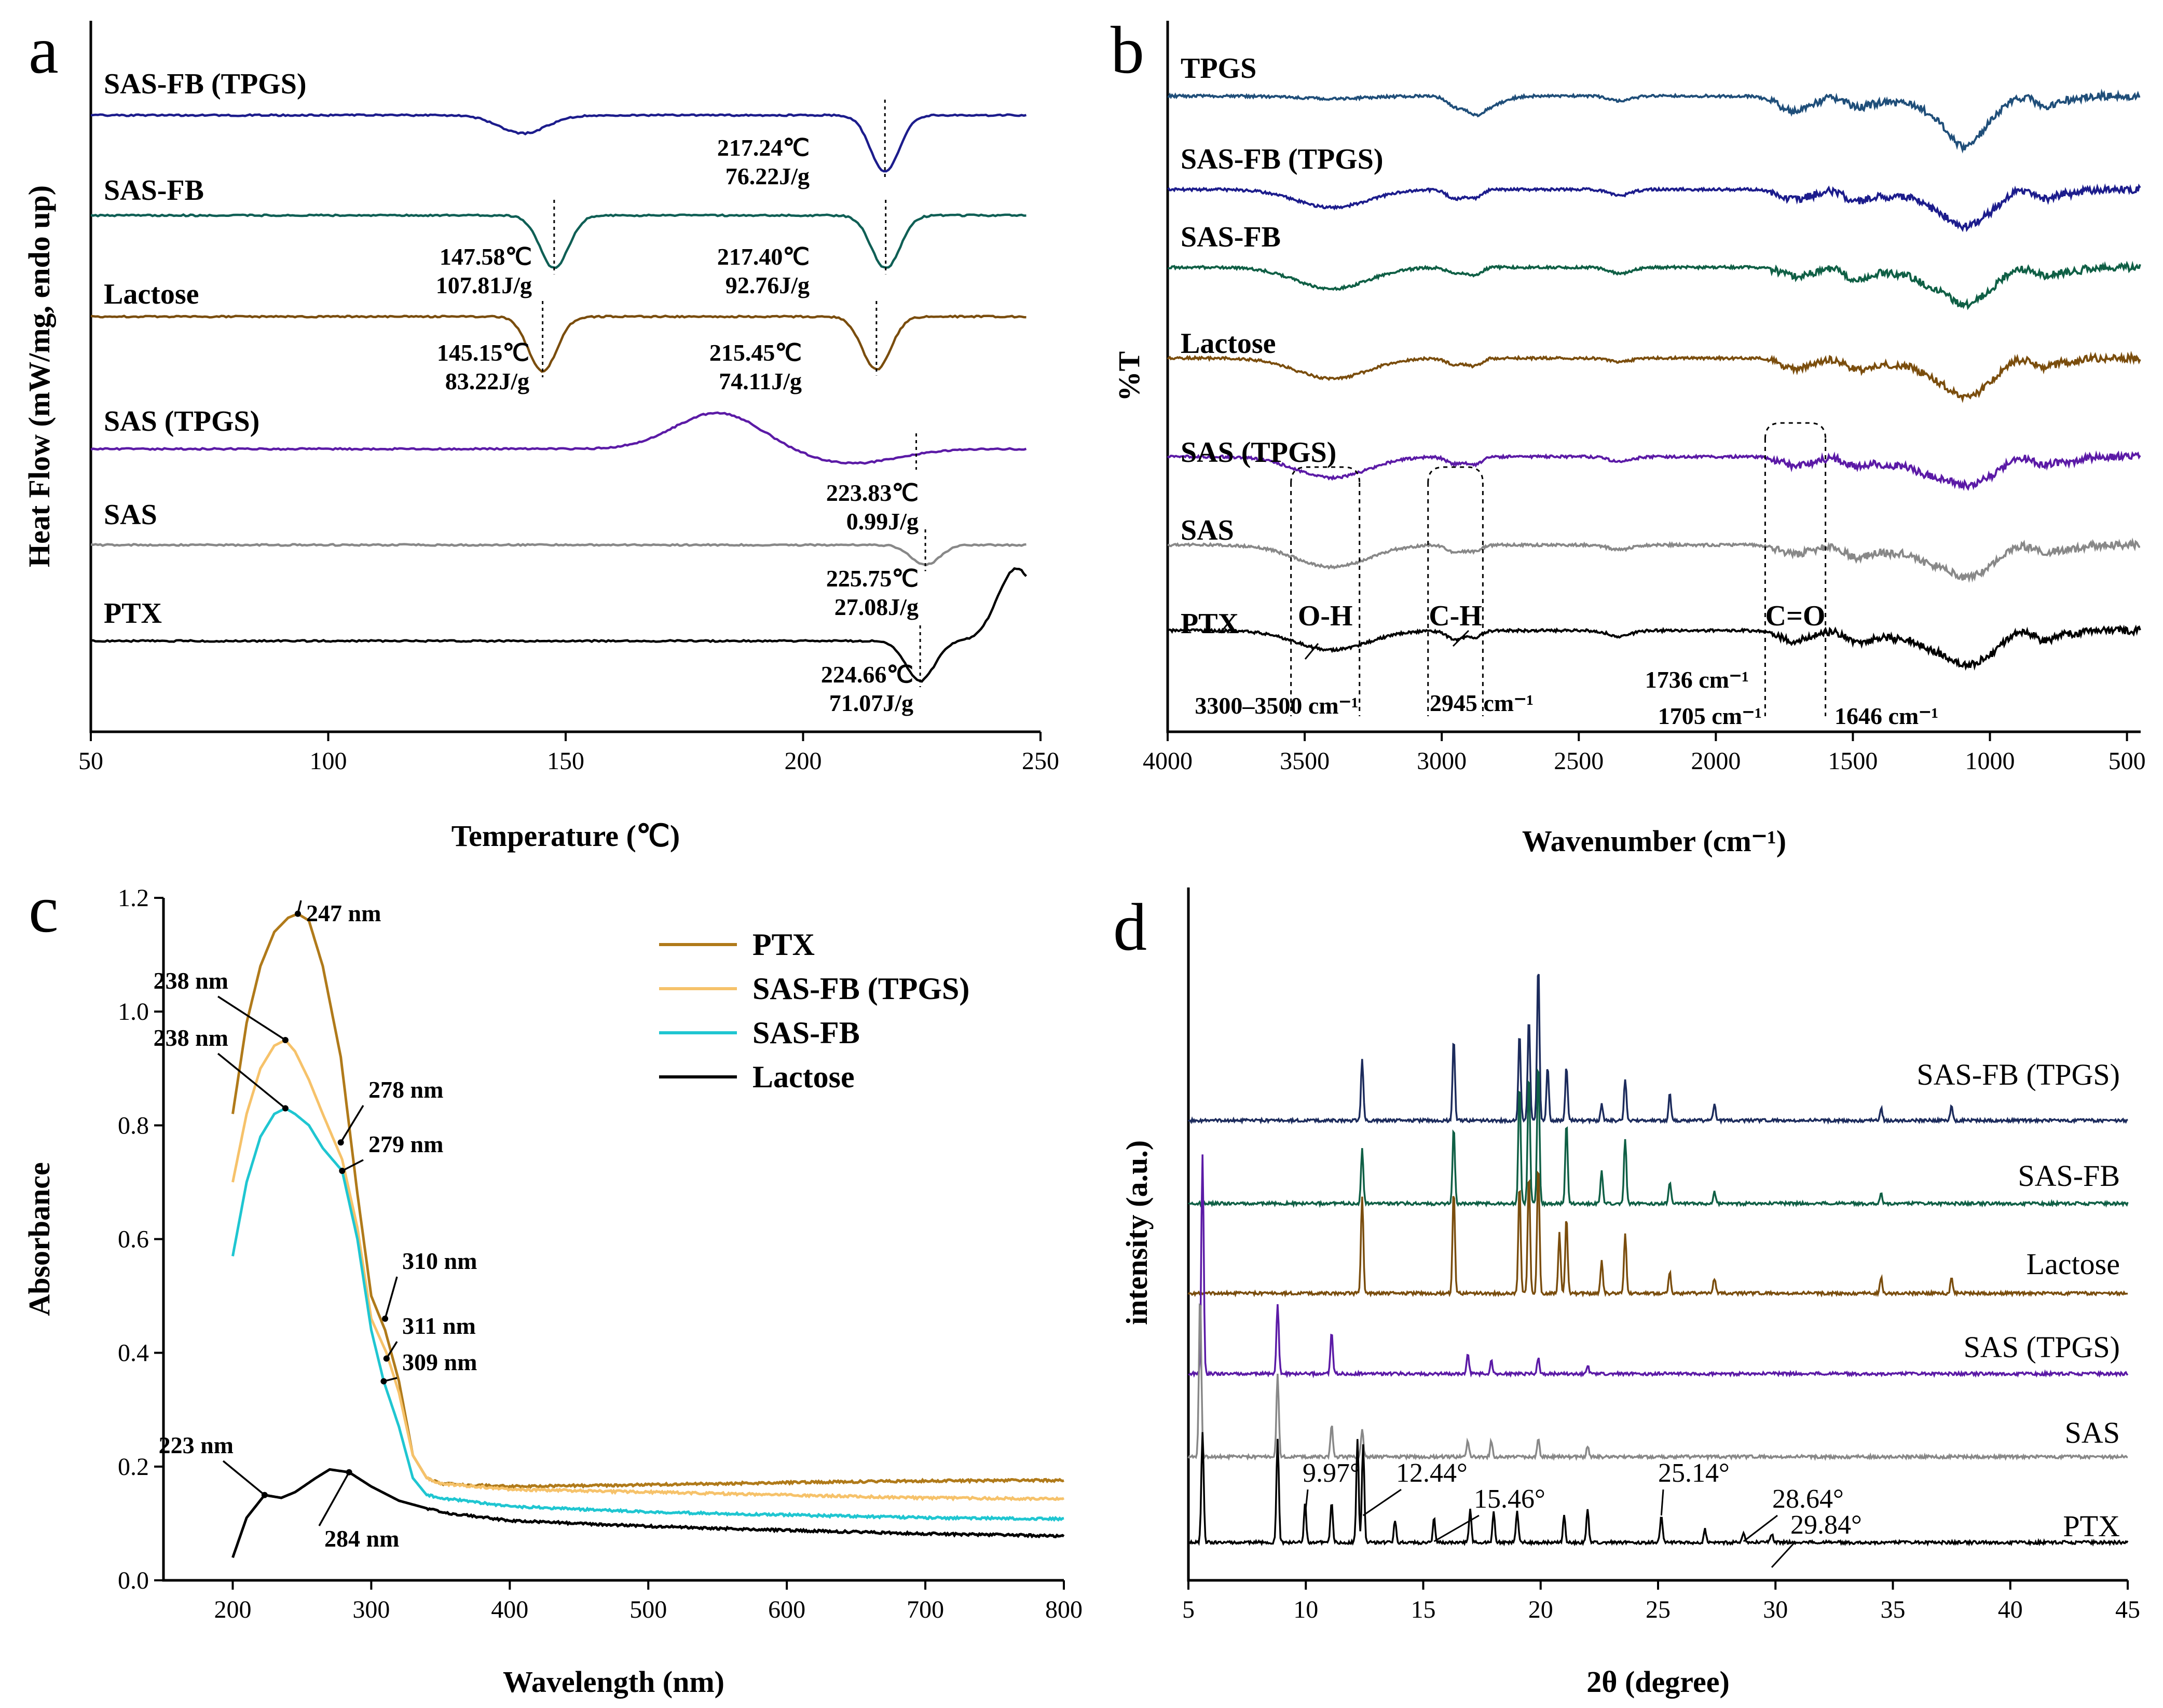  I want to click on panel-b-series-label: PTX, so click(1210, 624).